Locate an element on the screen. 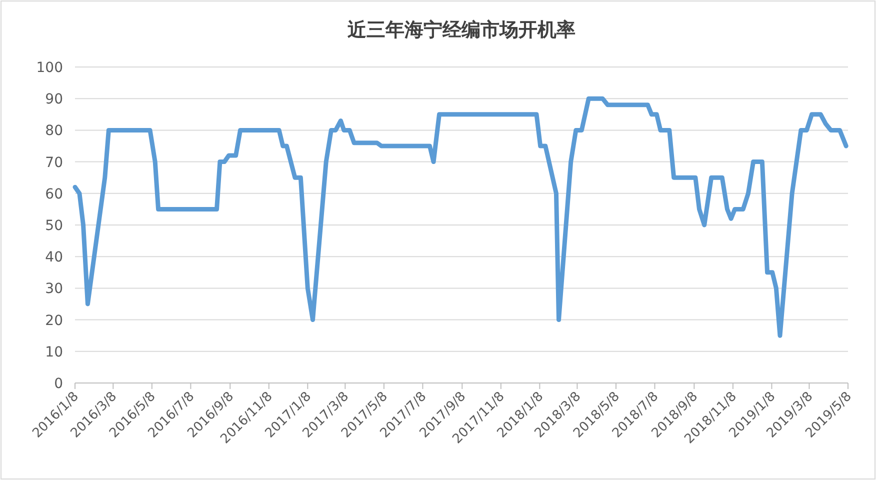 This screenshot has width=876, height=480. y-tick-label: 100 is located at coordinates (49, 68).